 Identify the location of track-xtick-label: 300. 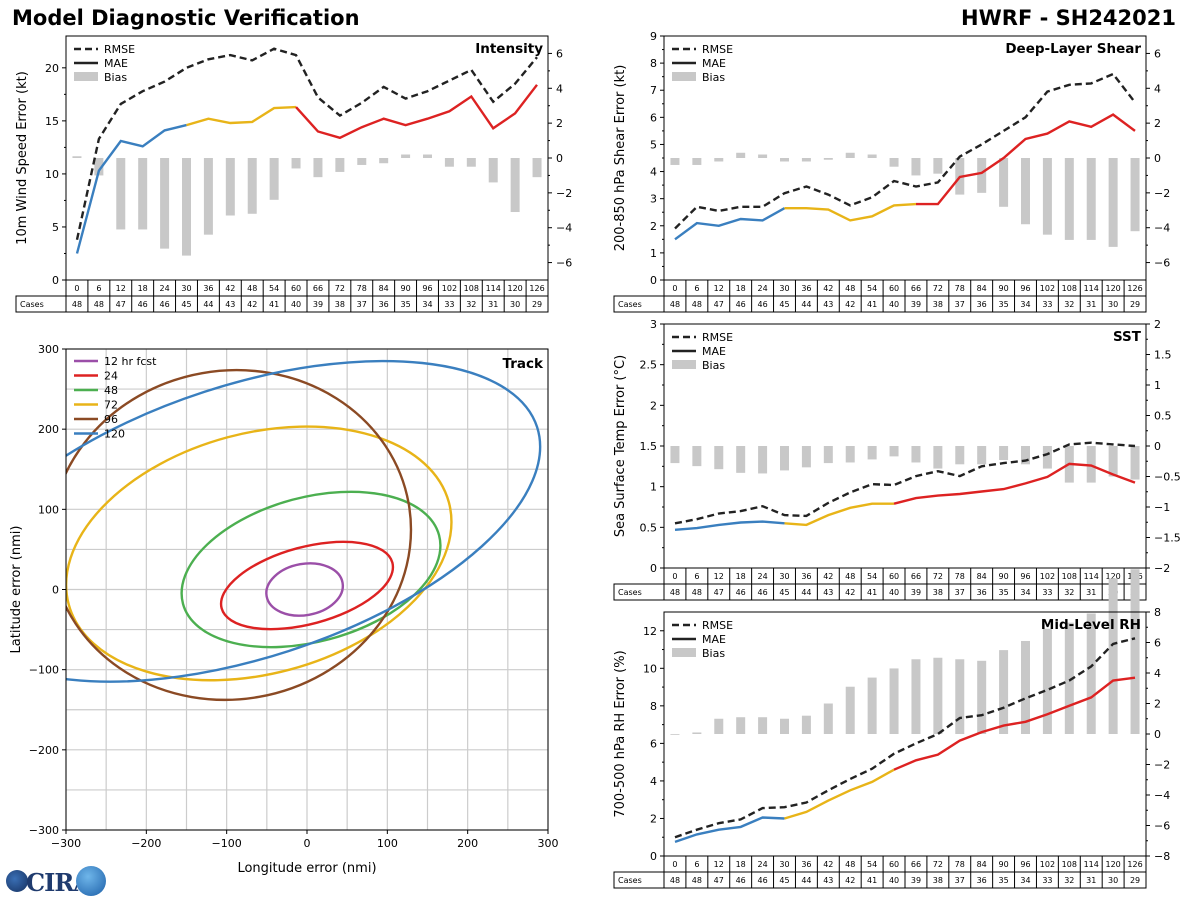
(548, 843).